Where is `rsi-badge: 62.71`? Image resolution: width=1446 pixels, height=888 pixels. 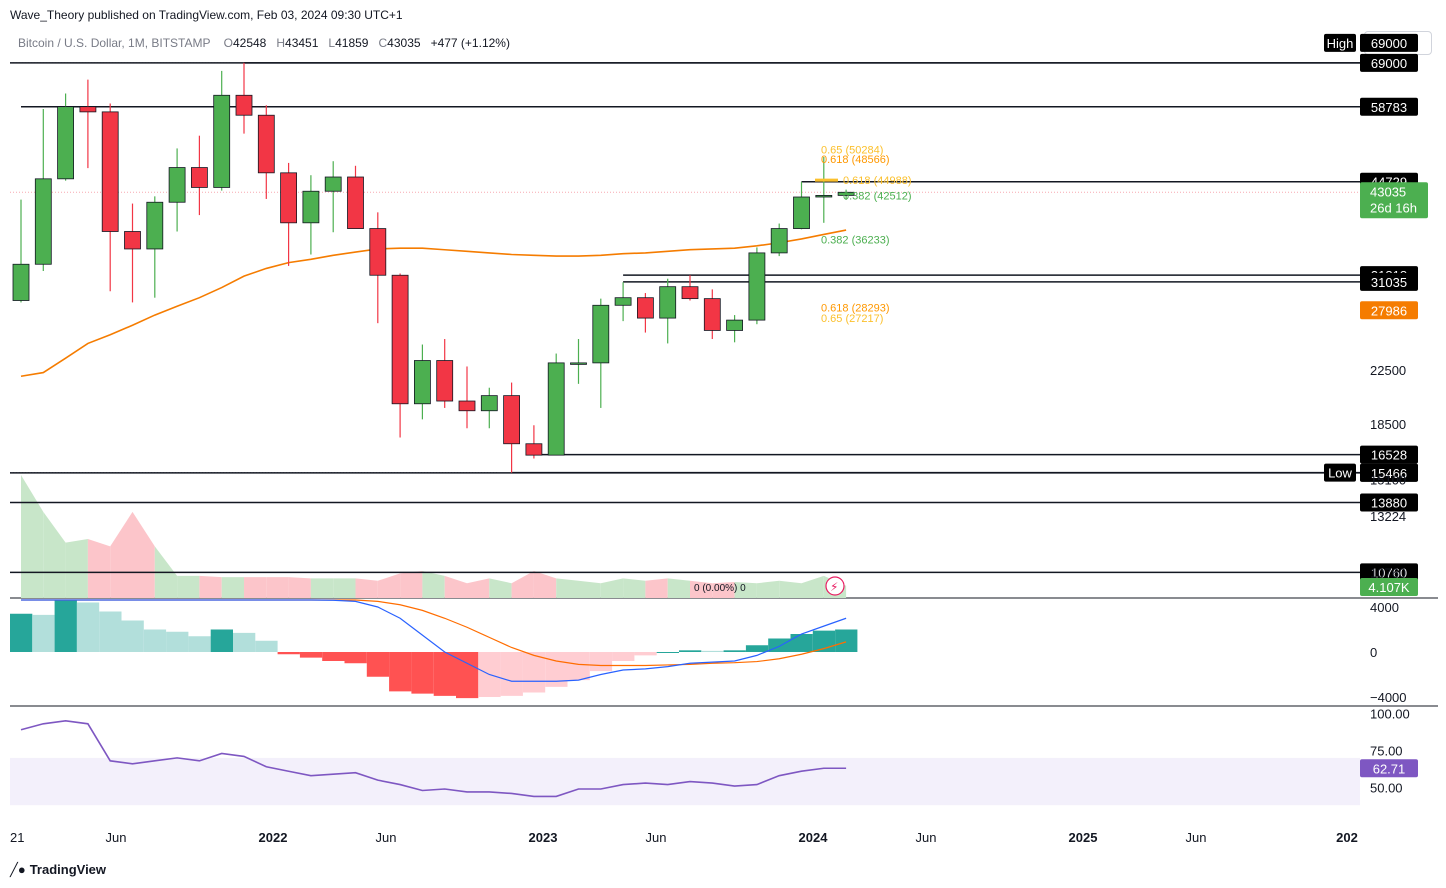
rsi-badge: 62.71 is located at coordinates (1389, 768).